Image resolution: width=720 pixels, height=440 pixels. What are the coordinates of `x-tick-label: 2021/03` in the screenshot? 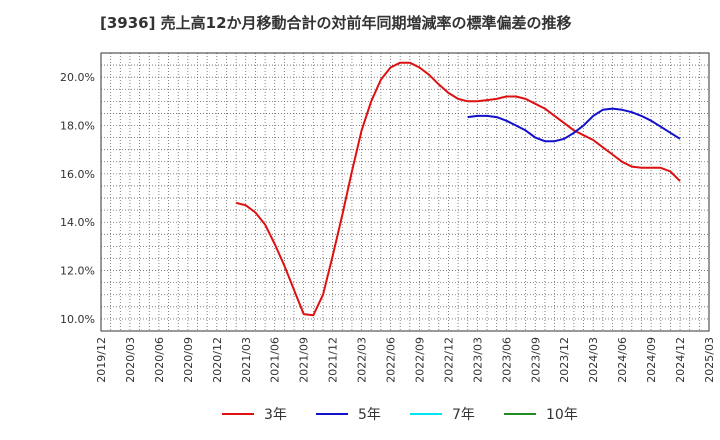 It's located at (246, 360).